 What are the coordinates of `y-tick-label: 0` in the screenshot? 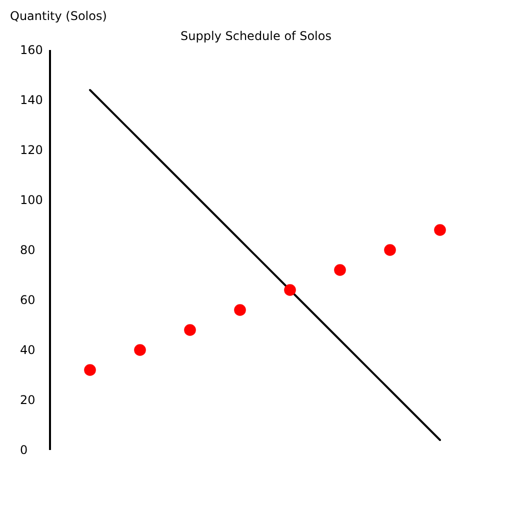 It's located at (24, 450).